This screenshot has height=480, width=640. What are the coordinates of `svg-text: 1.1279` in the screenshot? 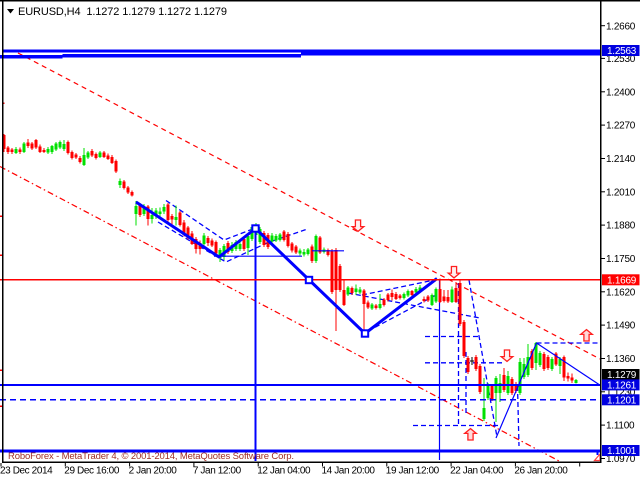 It's located at (622, 375).